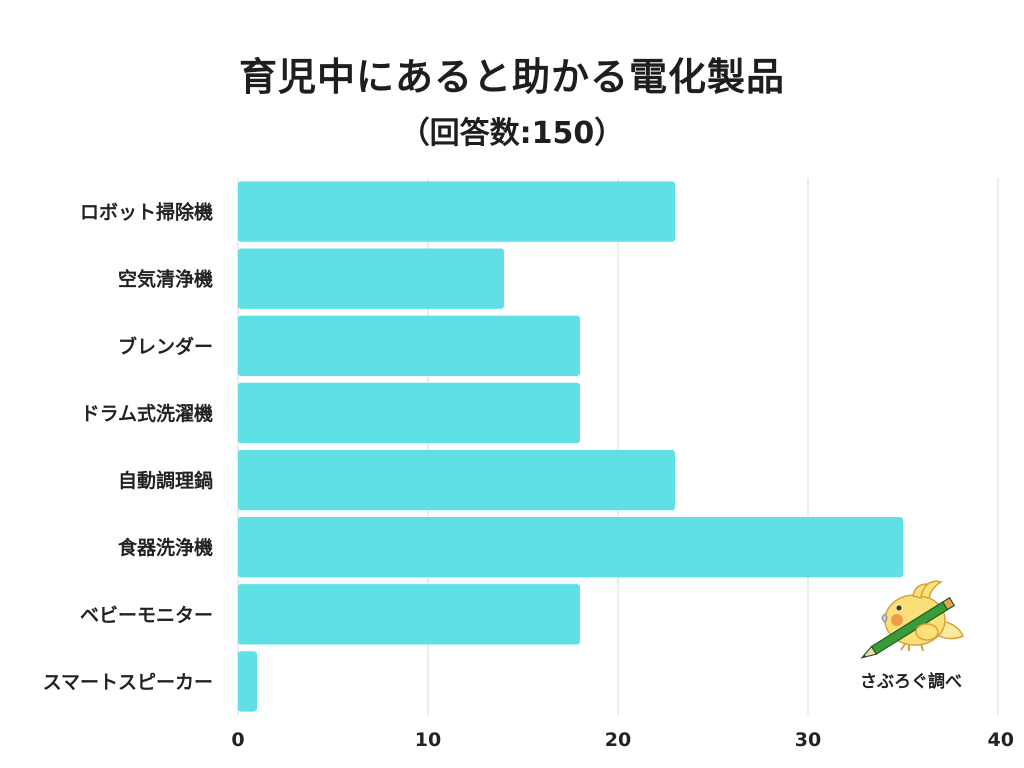  Describe the element at coordinates (511, 77) in the screenshot. I see `chart-title: 育児中にあると助かる電化製品` at that location.